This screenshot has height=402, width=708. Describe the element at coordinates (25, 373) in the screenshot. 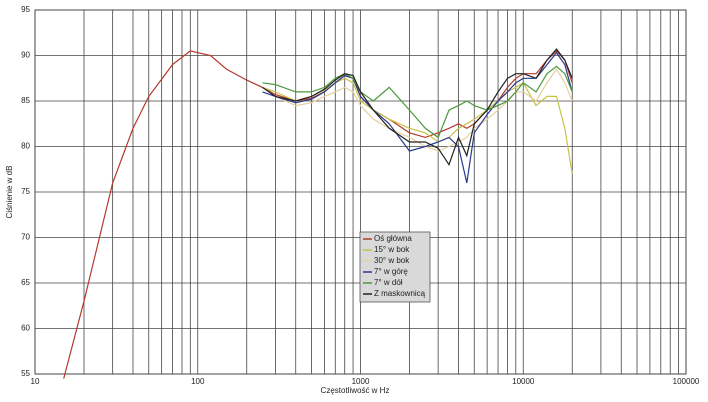

I see `y-tick-label: 55` at that location.